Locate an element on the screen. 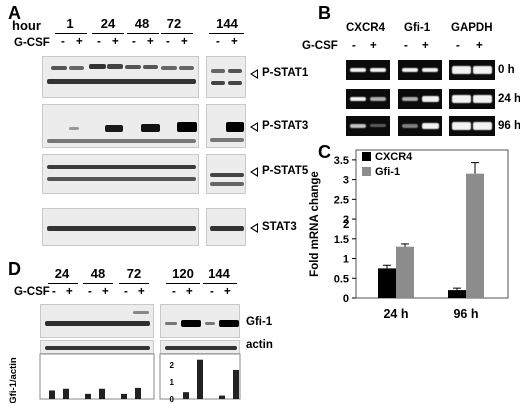 The width and height of the screenshot is (520, 403). sign-d-3: + is located at coordinates (105, 292).